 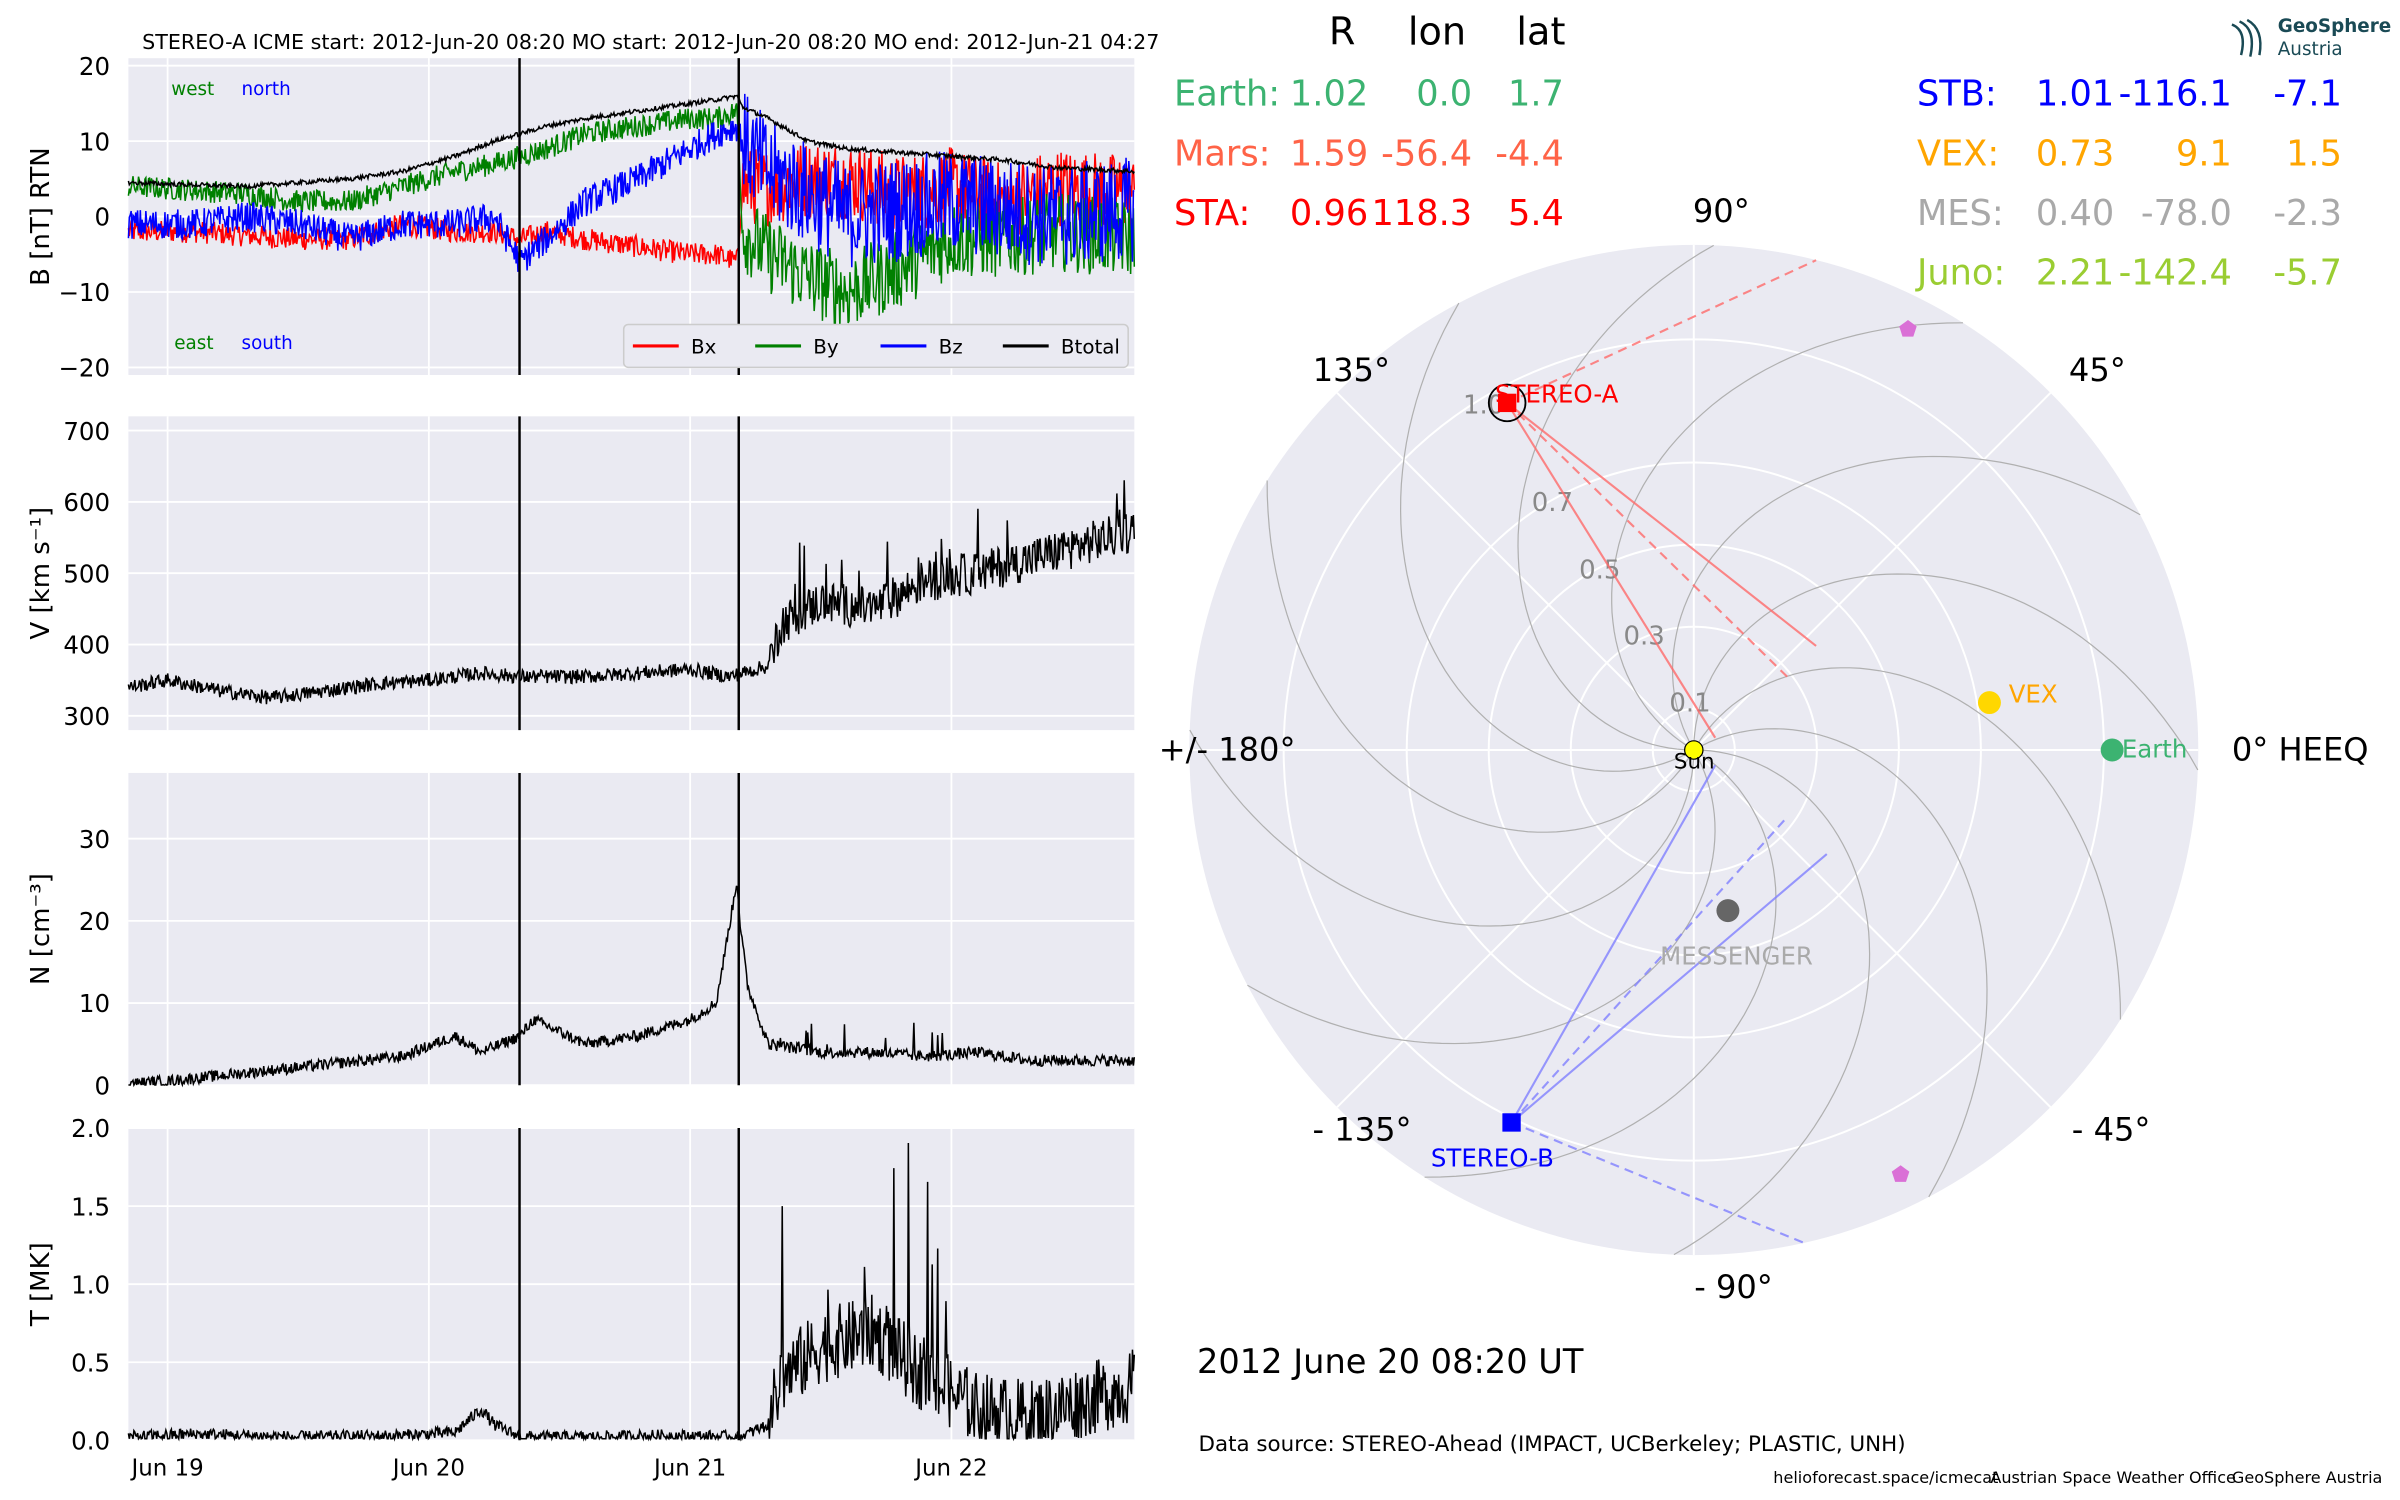 I want to click on x-tick-label: Jun 20, so click(x=428, y=1468).